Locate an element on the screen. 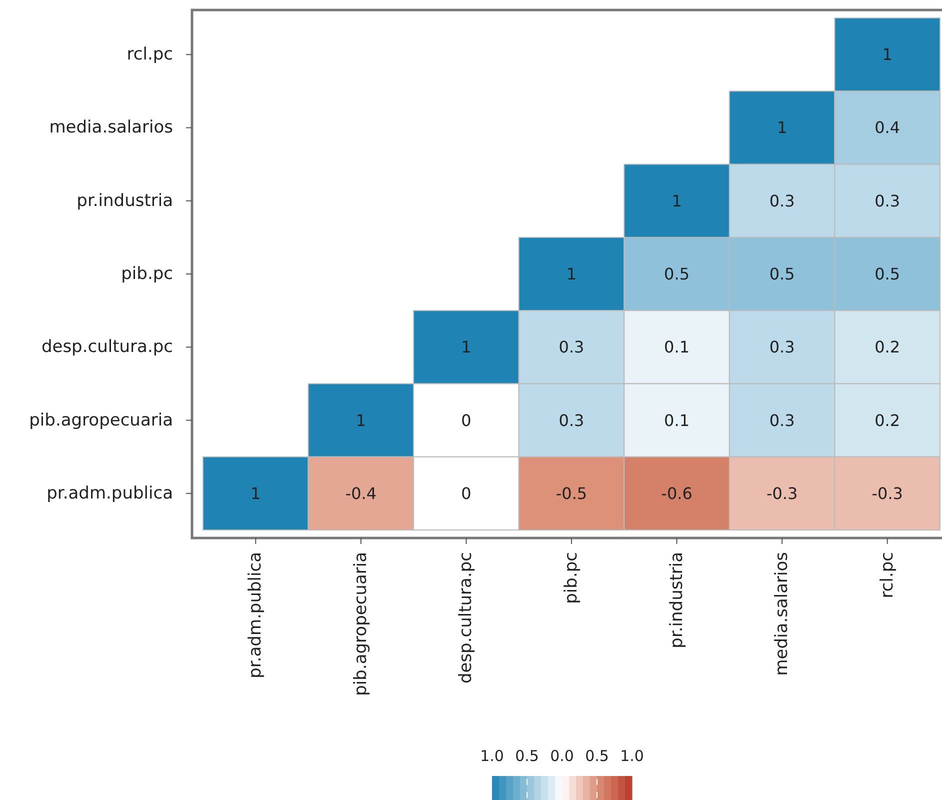  x-tick-label: rcl.pc is located at coordinates (887, 575).